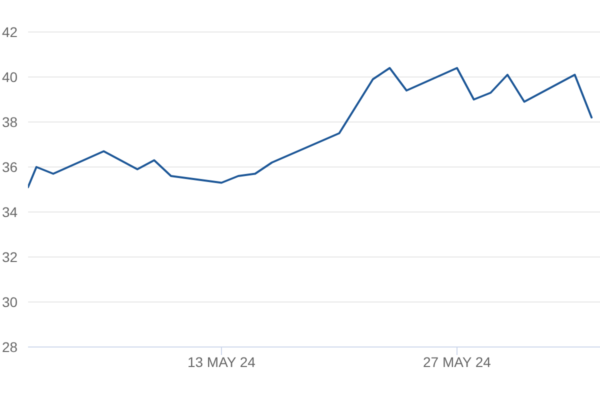 This screenshot has width=600, height=400. Describe the element at coordinates (10, 167) in the screenshot. I see `y-tick-label: 36` at that location.